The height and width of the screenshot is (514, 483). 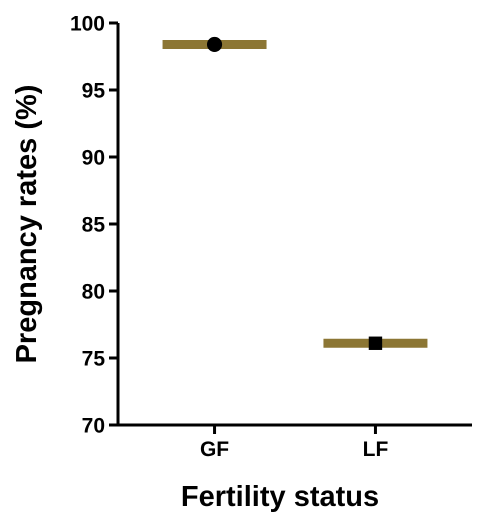 I want to click on y-tick-label: 80, so click(x=93, y=292).